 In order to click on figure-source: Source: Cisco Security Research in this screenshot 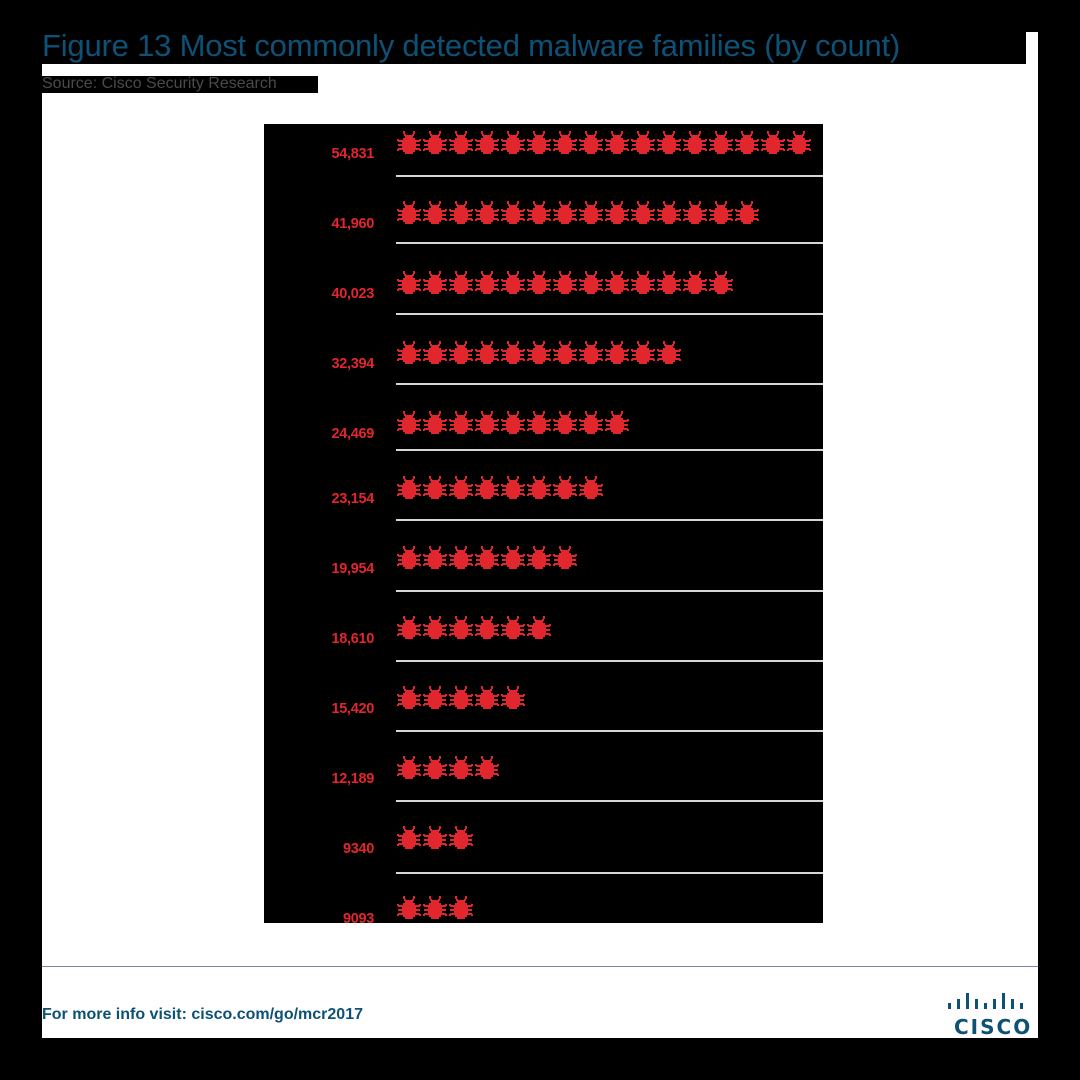, I will do `click(159, 83)`.